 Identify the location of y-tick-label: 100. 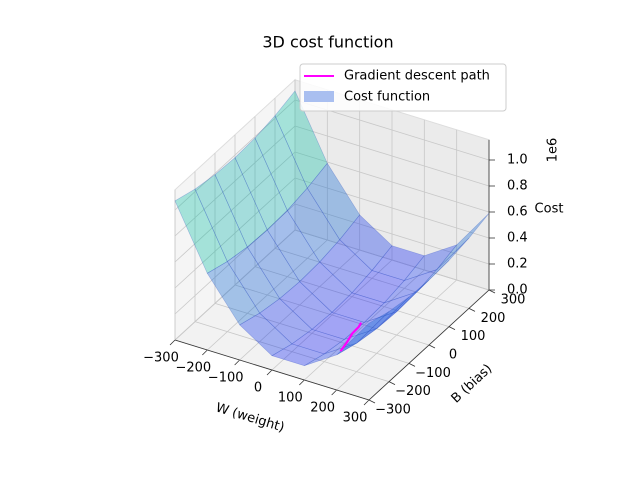
(473, 336).